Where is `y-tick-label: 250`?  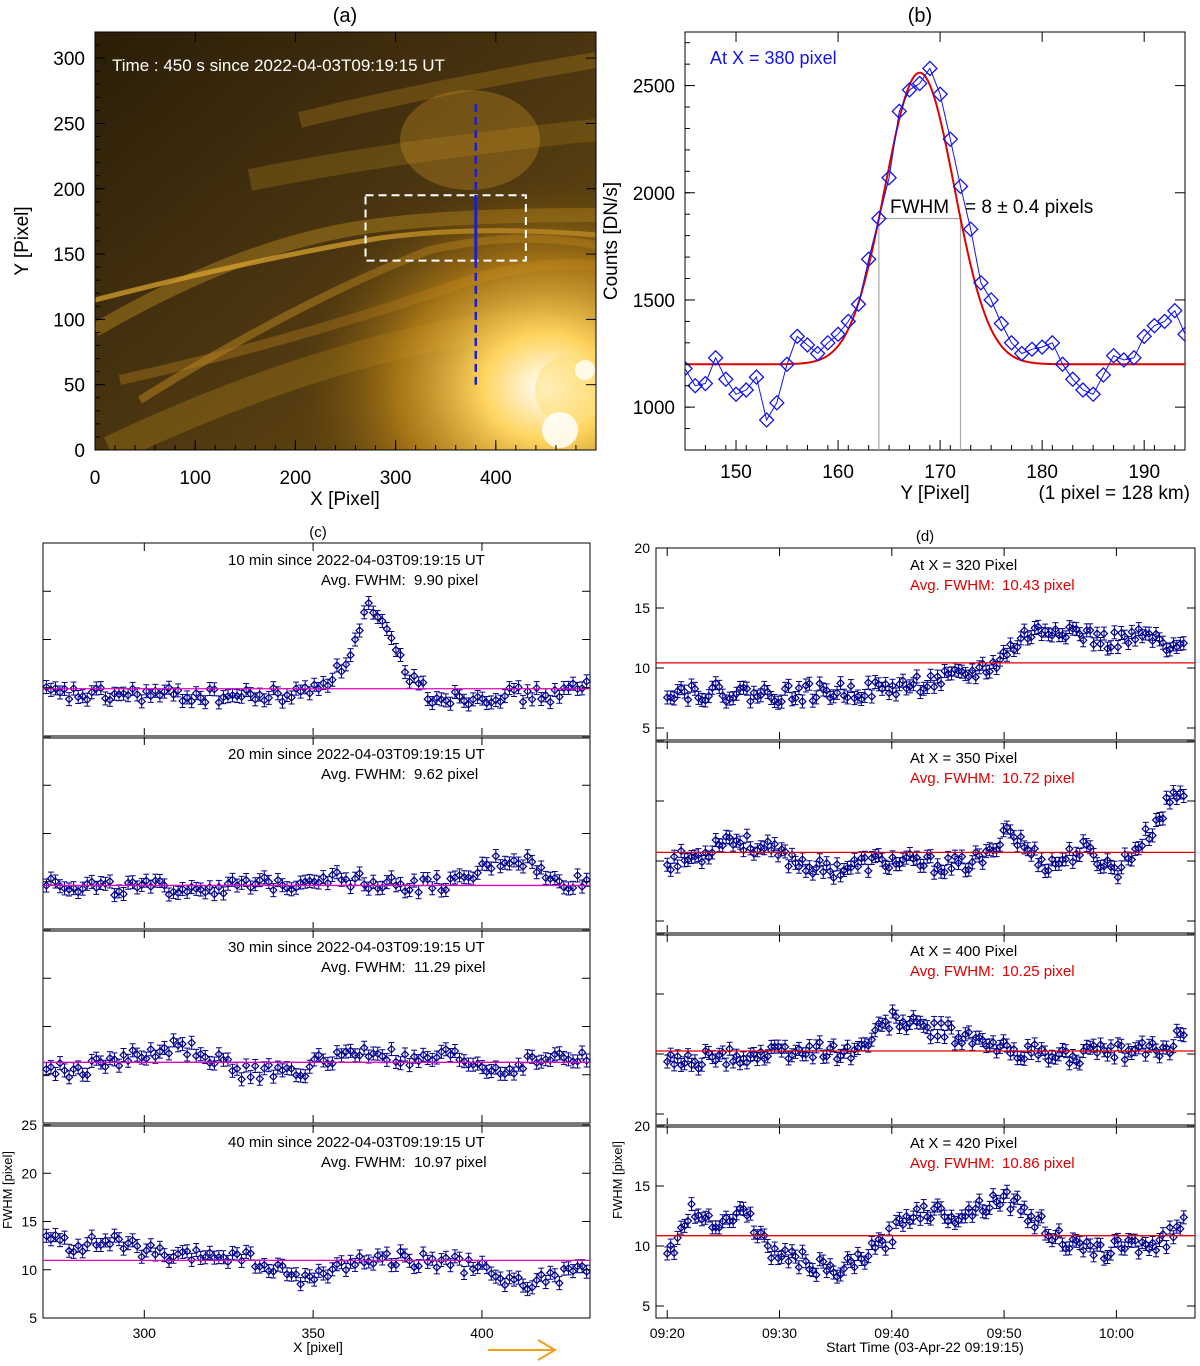 y-tick-label: 250 is located at coordinates (69, 124).